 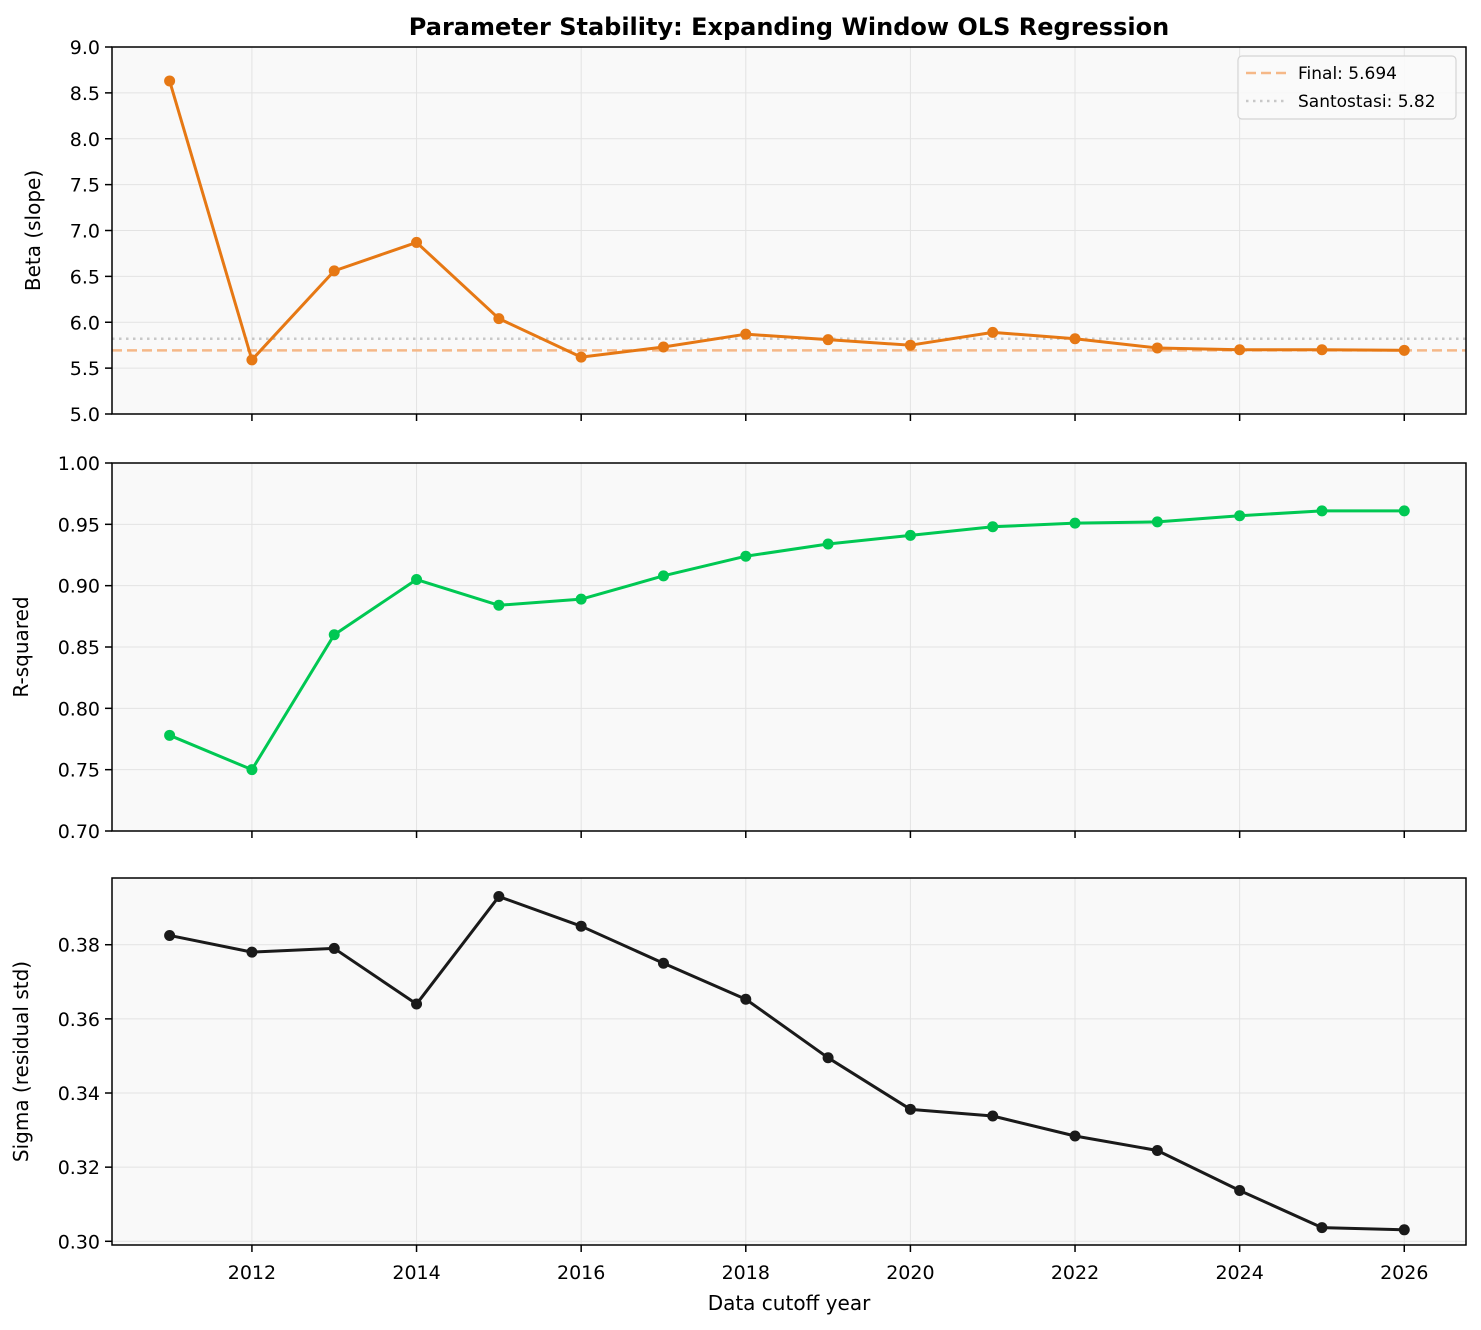 I want to click on y-tick-label: 0.80, so click(x=79, y=709).